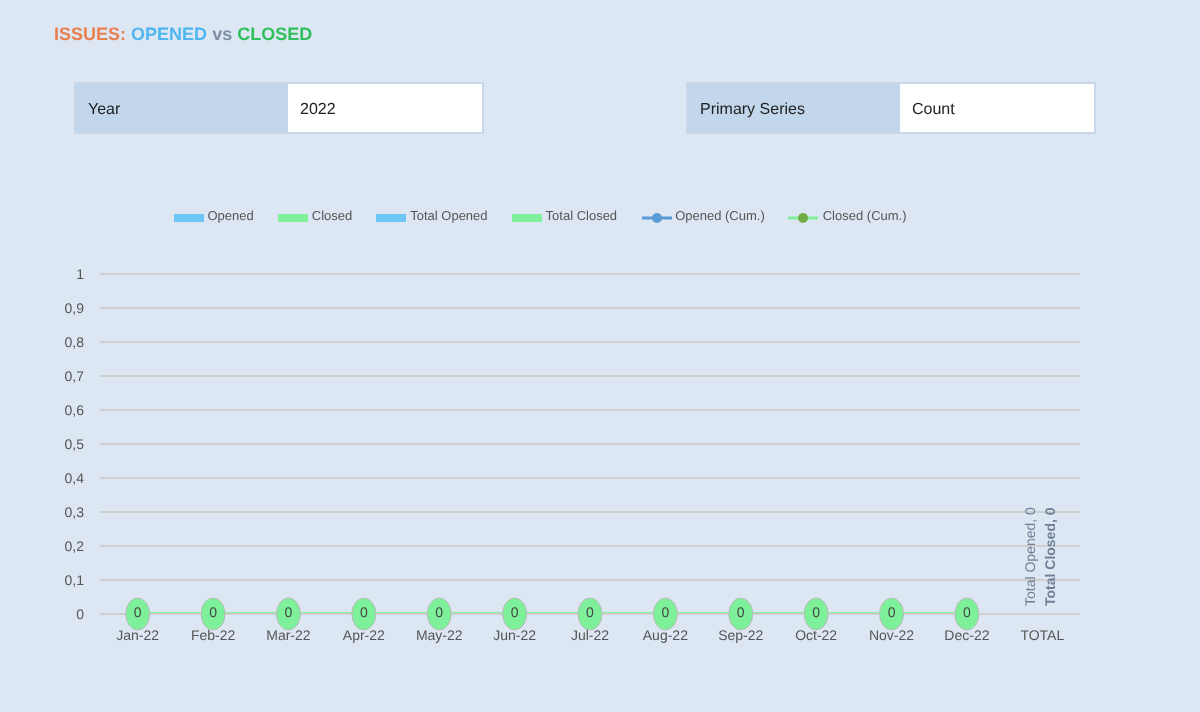  I want to click on text: 2022, so click(385, 108).